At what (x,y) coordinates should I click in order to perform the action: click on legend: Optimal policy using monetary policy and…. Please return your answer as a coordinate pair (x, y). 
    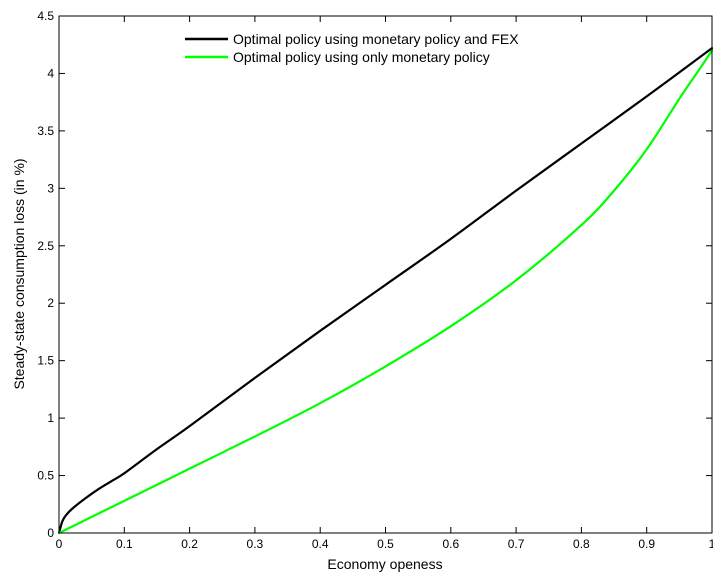
    Looking at the image, I should click on (352, 48).